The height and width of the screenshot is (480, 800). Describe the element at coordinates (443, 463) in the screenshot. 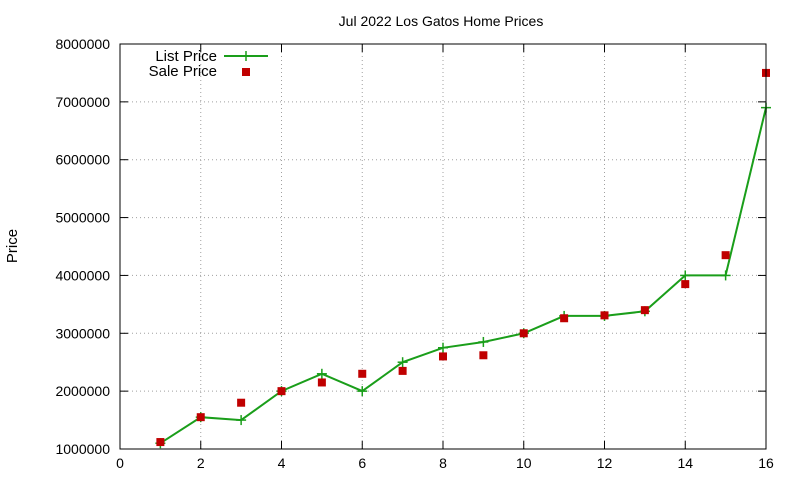

I see `x-tick-label: 8` at that location.